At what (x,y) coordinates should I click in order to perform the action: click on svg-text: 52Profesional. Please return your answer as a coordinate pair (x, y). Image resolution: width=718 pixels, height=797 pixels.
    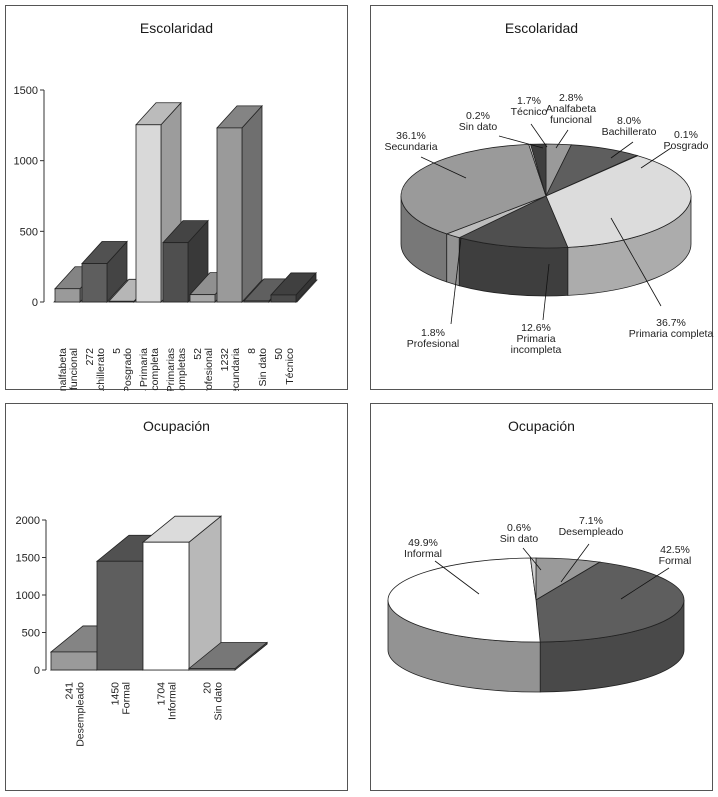
    Looking at the image, I should click on (203, 369).